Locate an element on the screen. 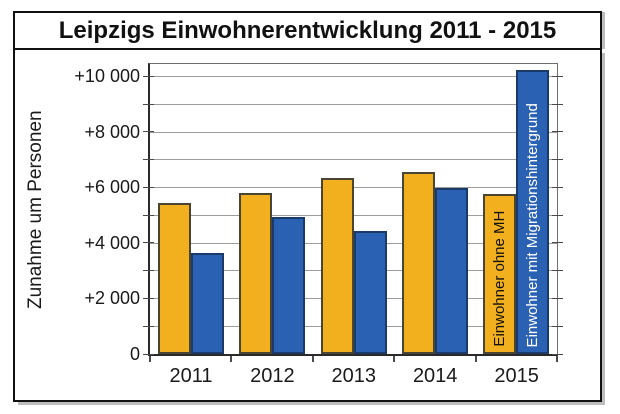 The image size is (620, 414). x-tick-label-2013: 2013 is located at coordinates (354, 376).